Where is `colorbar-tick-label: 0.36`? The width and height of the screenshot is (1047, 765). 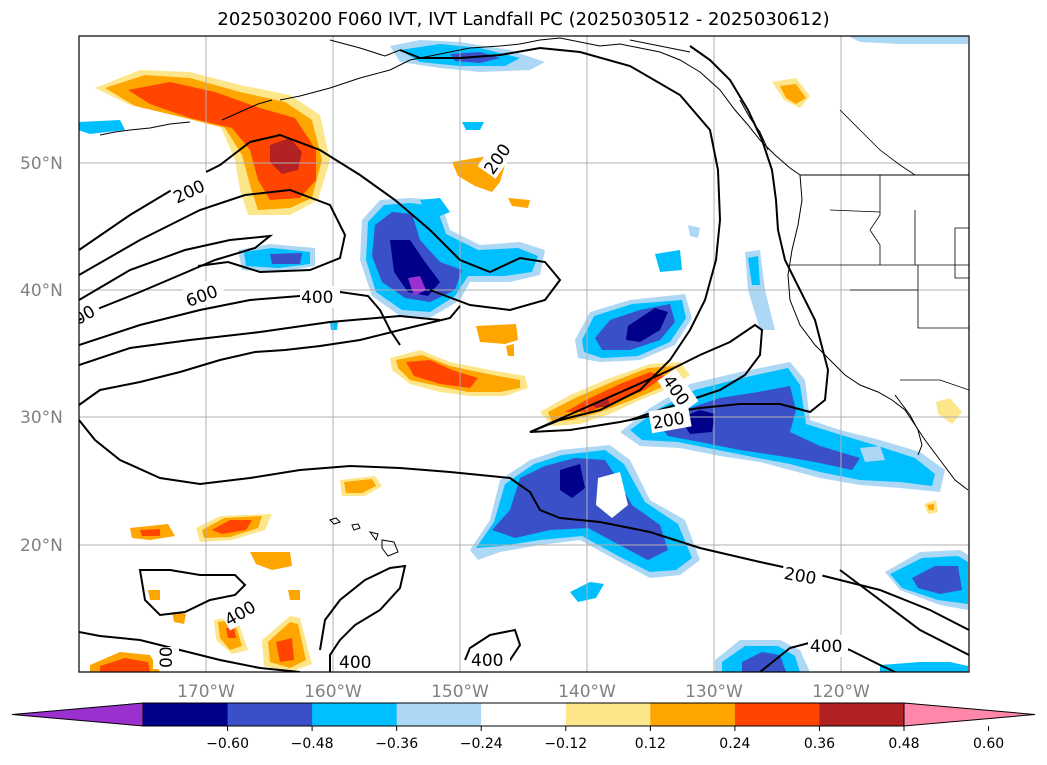
colorbar-tick-label: 0.36 is located at coordinates (819, 744).